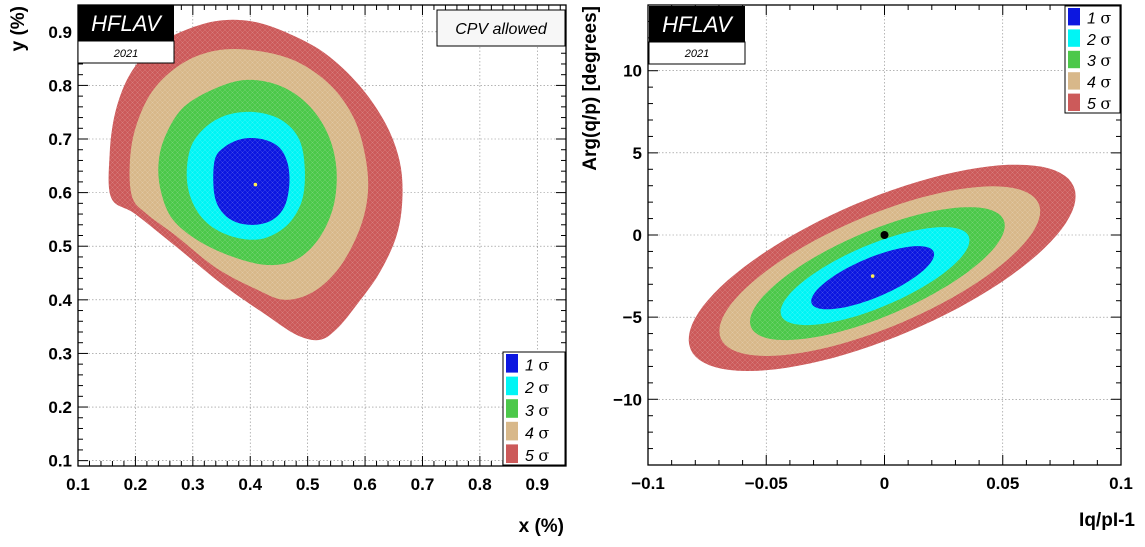  I want to click on left-badge-year: 2021, so click(125, 54).